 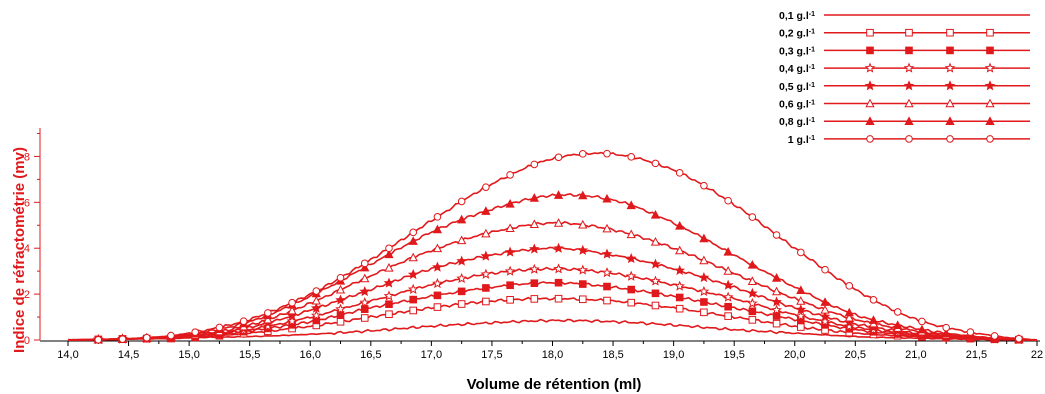 I want to click on legend-item: 0,8 g.l-1, so click(x=904, y=122).